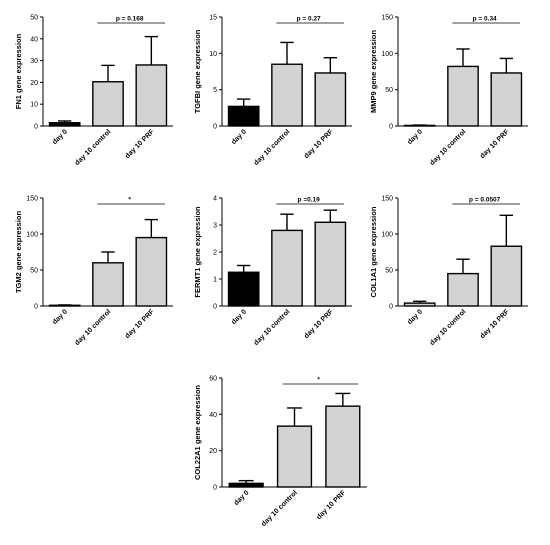  What do you see at coordinates (18, 252) in the screenshot?
I see `y-axis-title: TGM2 gene expression` at bounding box center [18, 252].